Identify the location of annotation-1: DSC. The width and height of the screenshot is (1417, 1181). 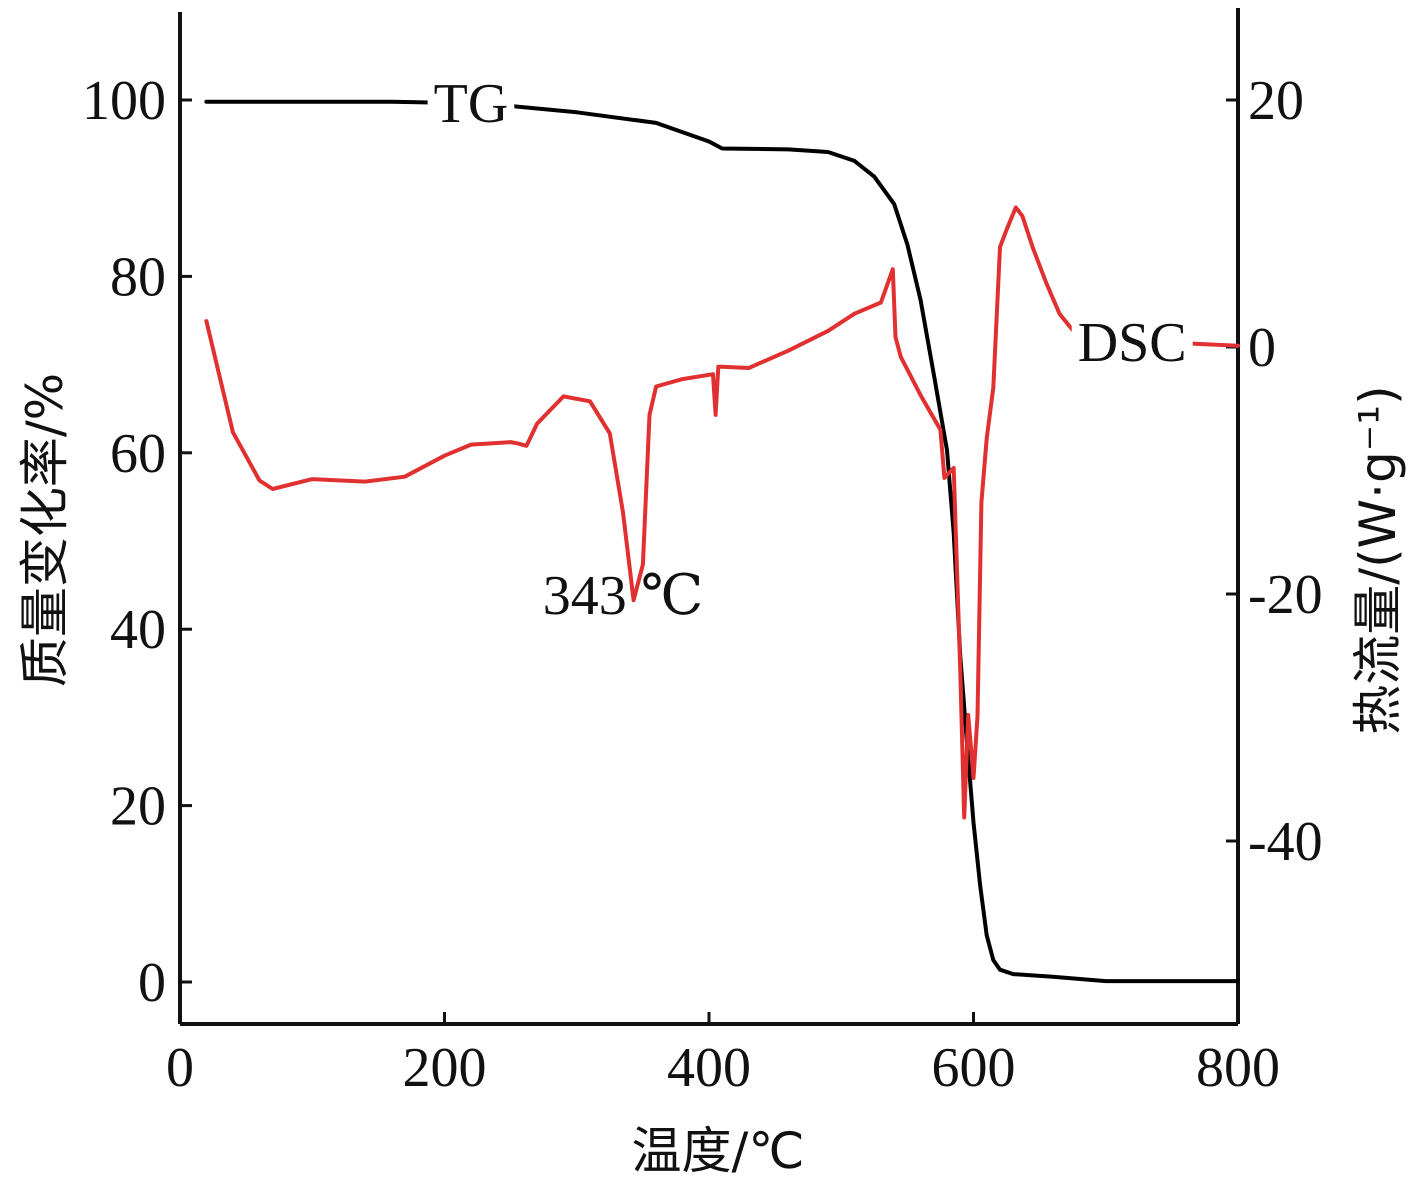
(1132, 343).